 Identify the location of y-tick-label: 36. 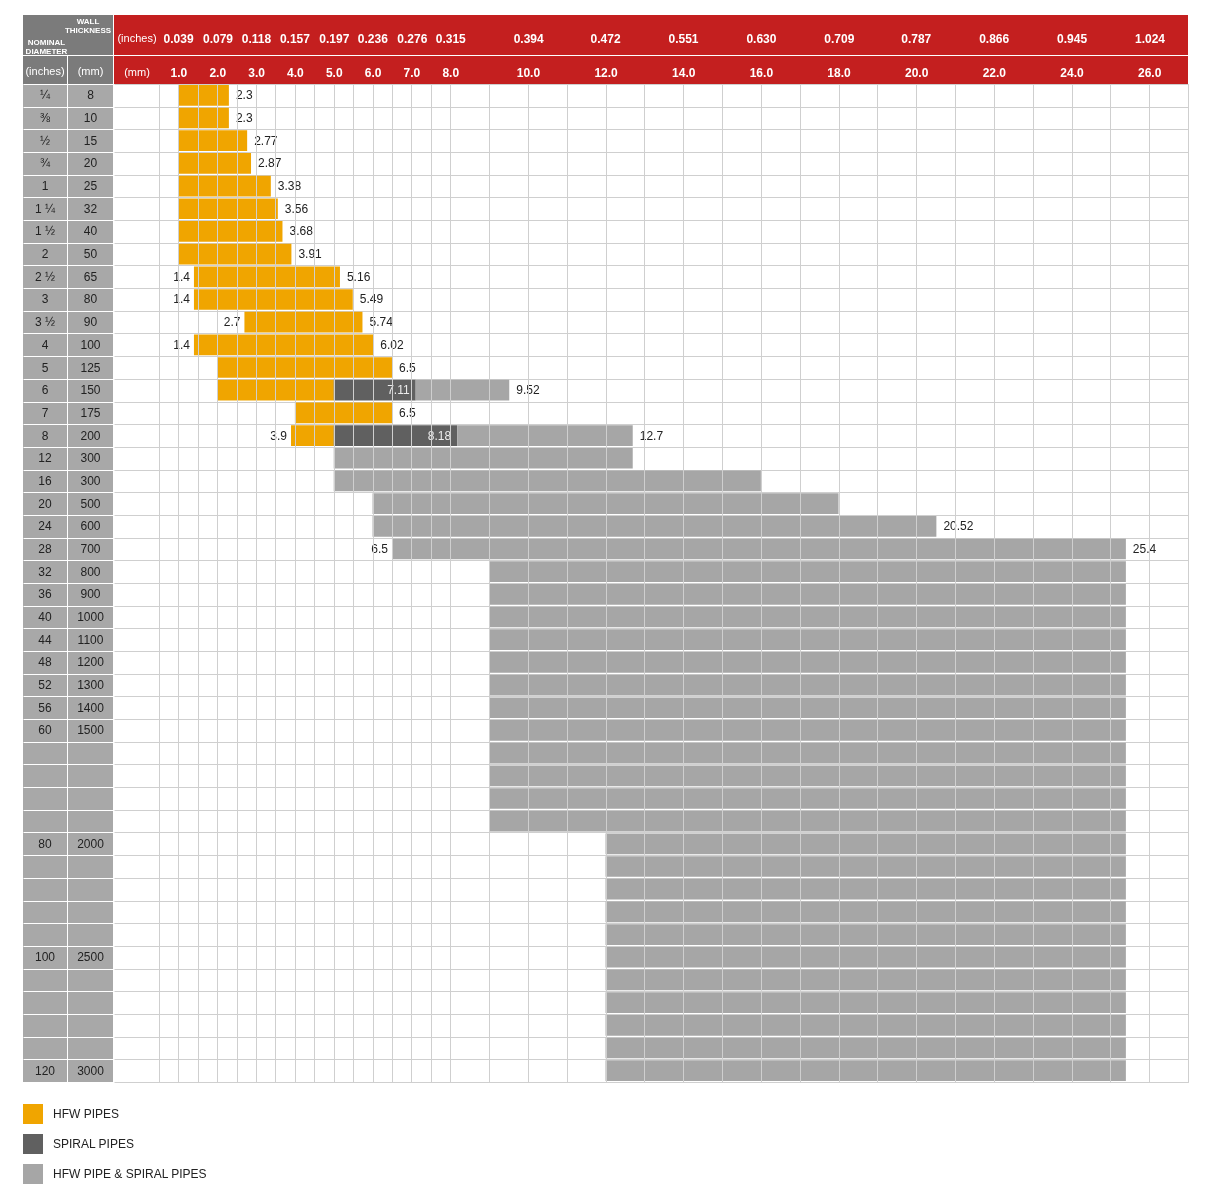
(45, 594).